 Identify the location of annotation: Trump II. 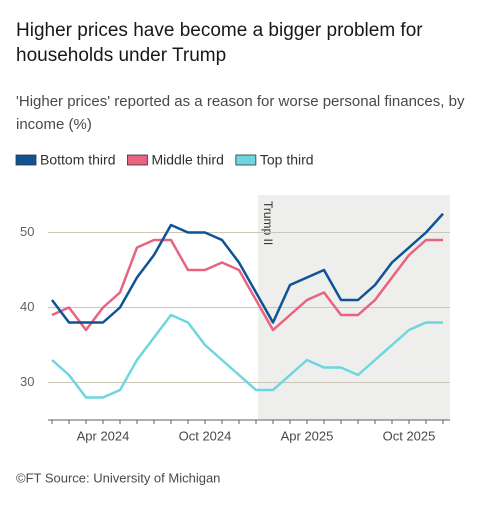
(268, 223).